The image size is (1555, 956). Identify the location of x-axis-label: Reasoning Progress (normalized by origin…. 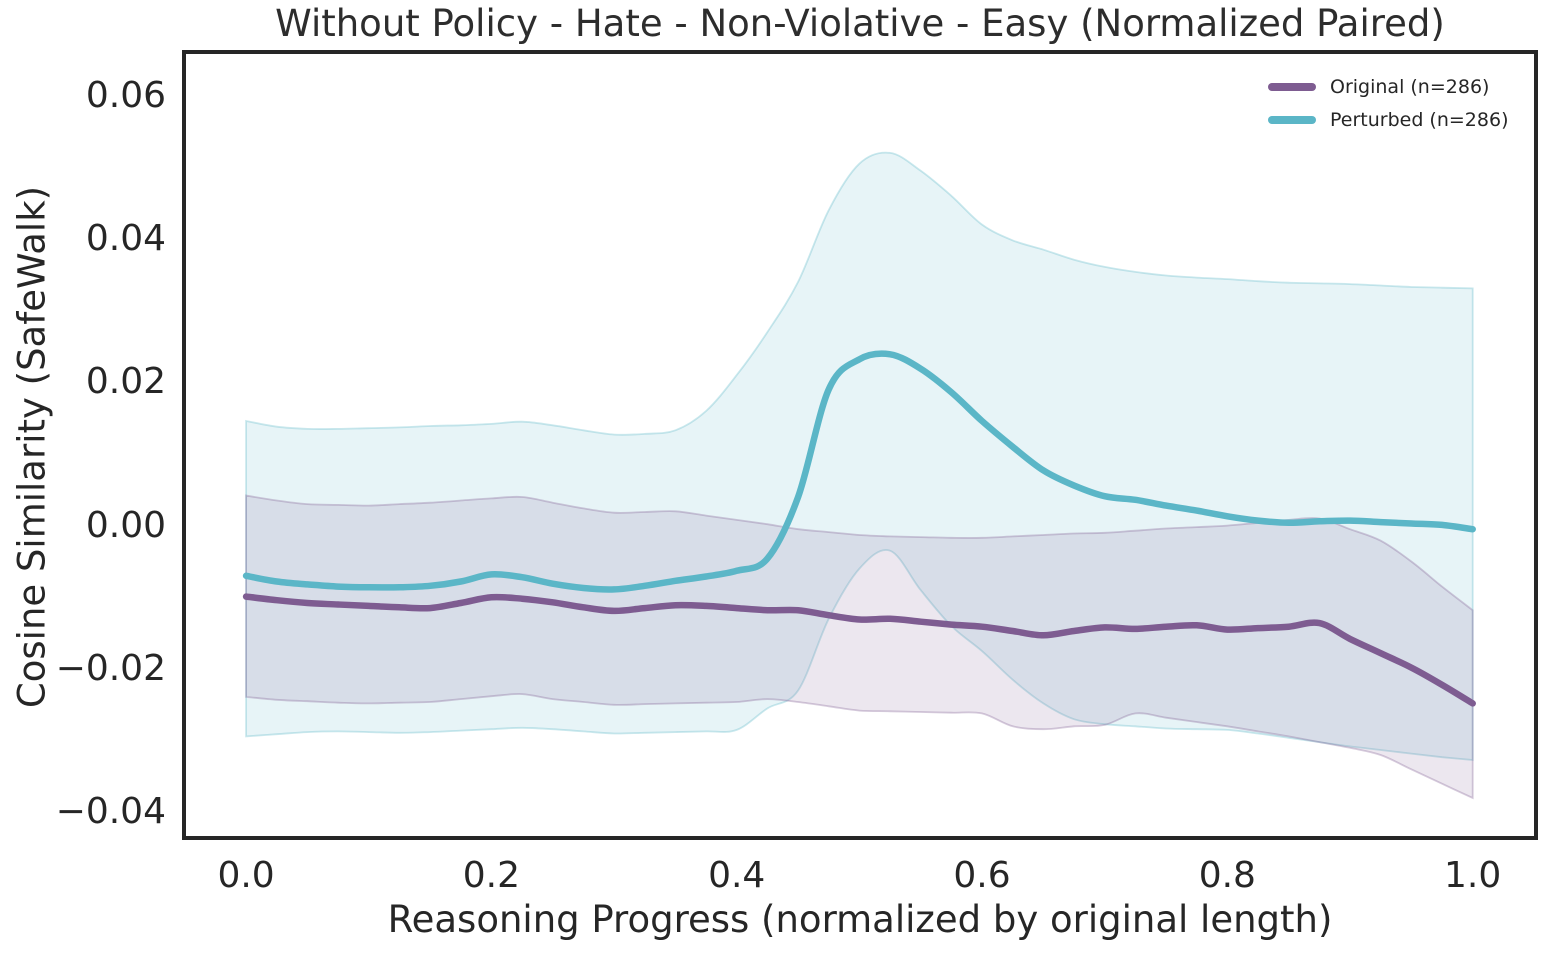
(860, 919).